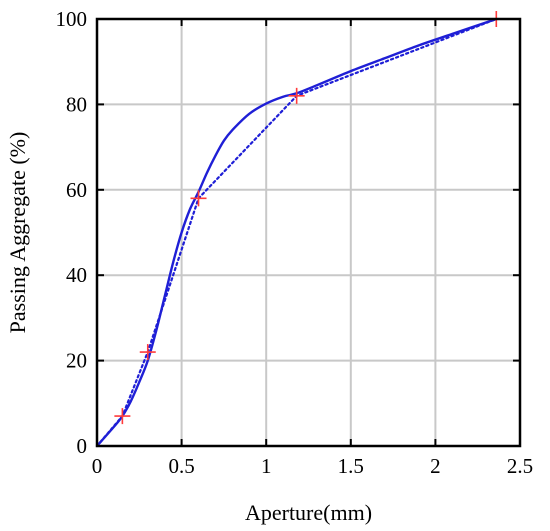  I want to click on x-tick-label: 1.5, so click(351, 466).